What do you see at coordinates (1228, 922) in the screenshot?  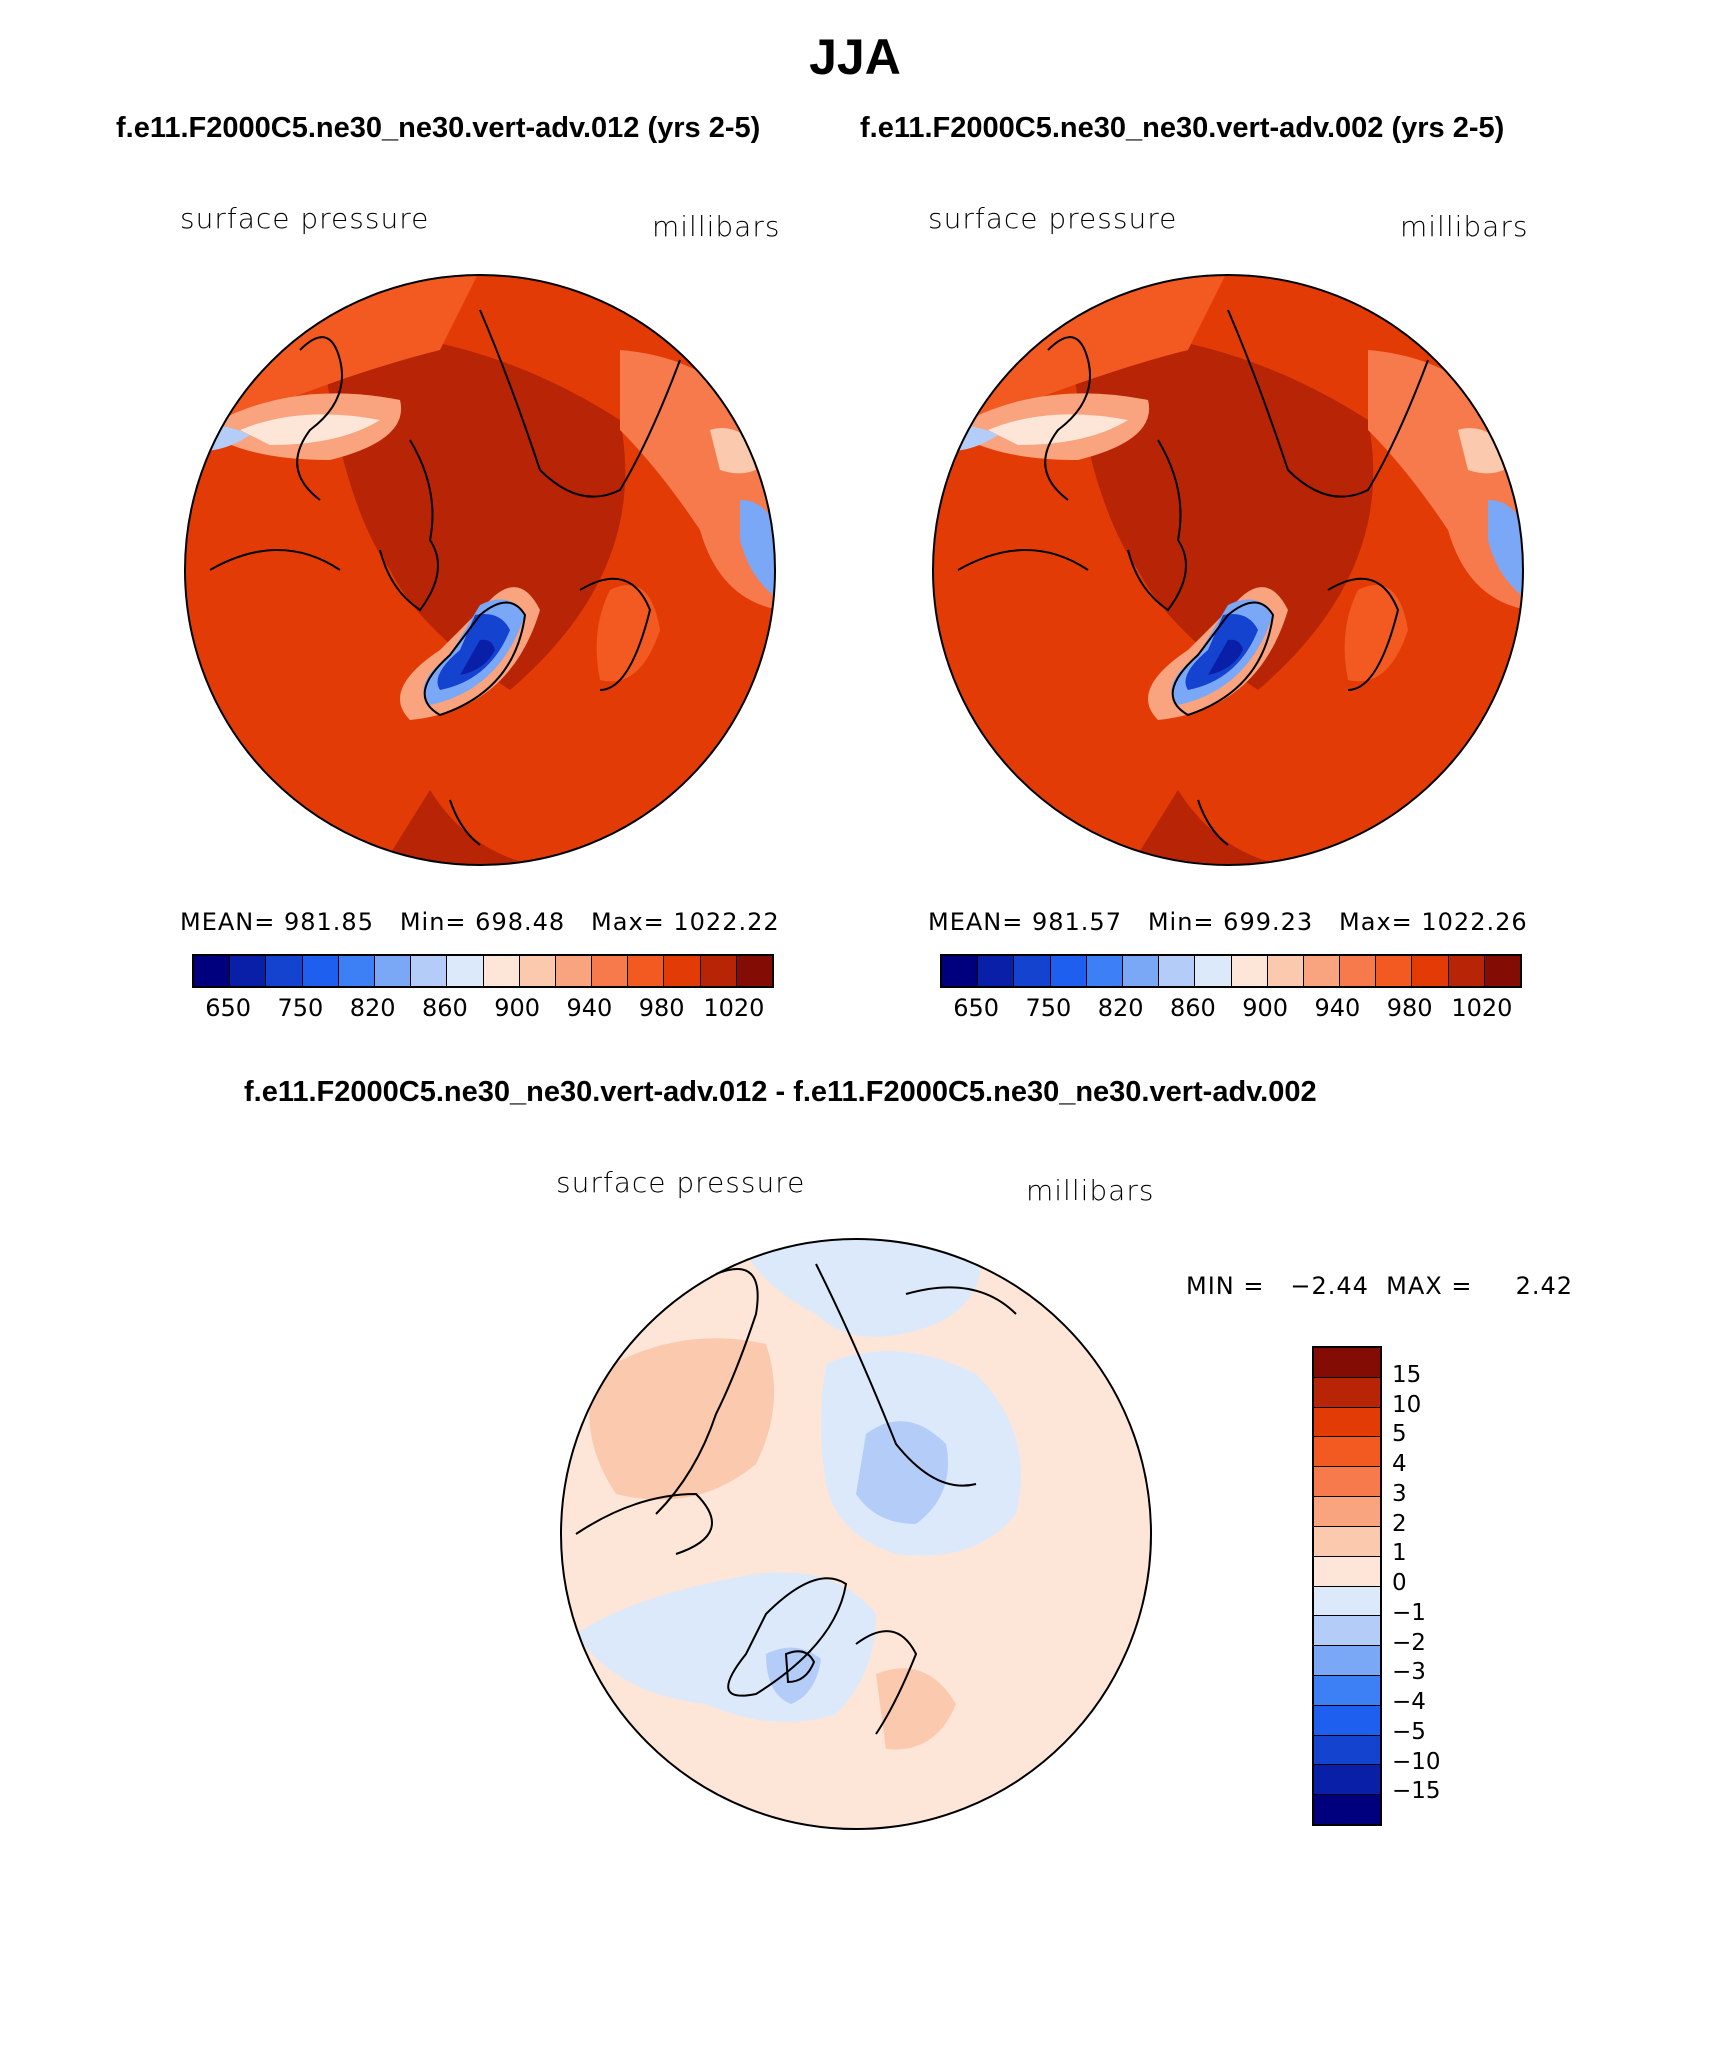 I see `top-right-stats: MEAN= 981.57 Min= 699.23 Max= 1022.26` at bounding box center [1228, 922].